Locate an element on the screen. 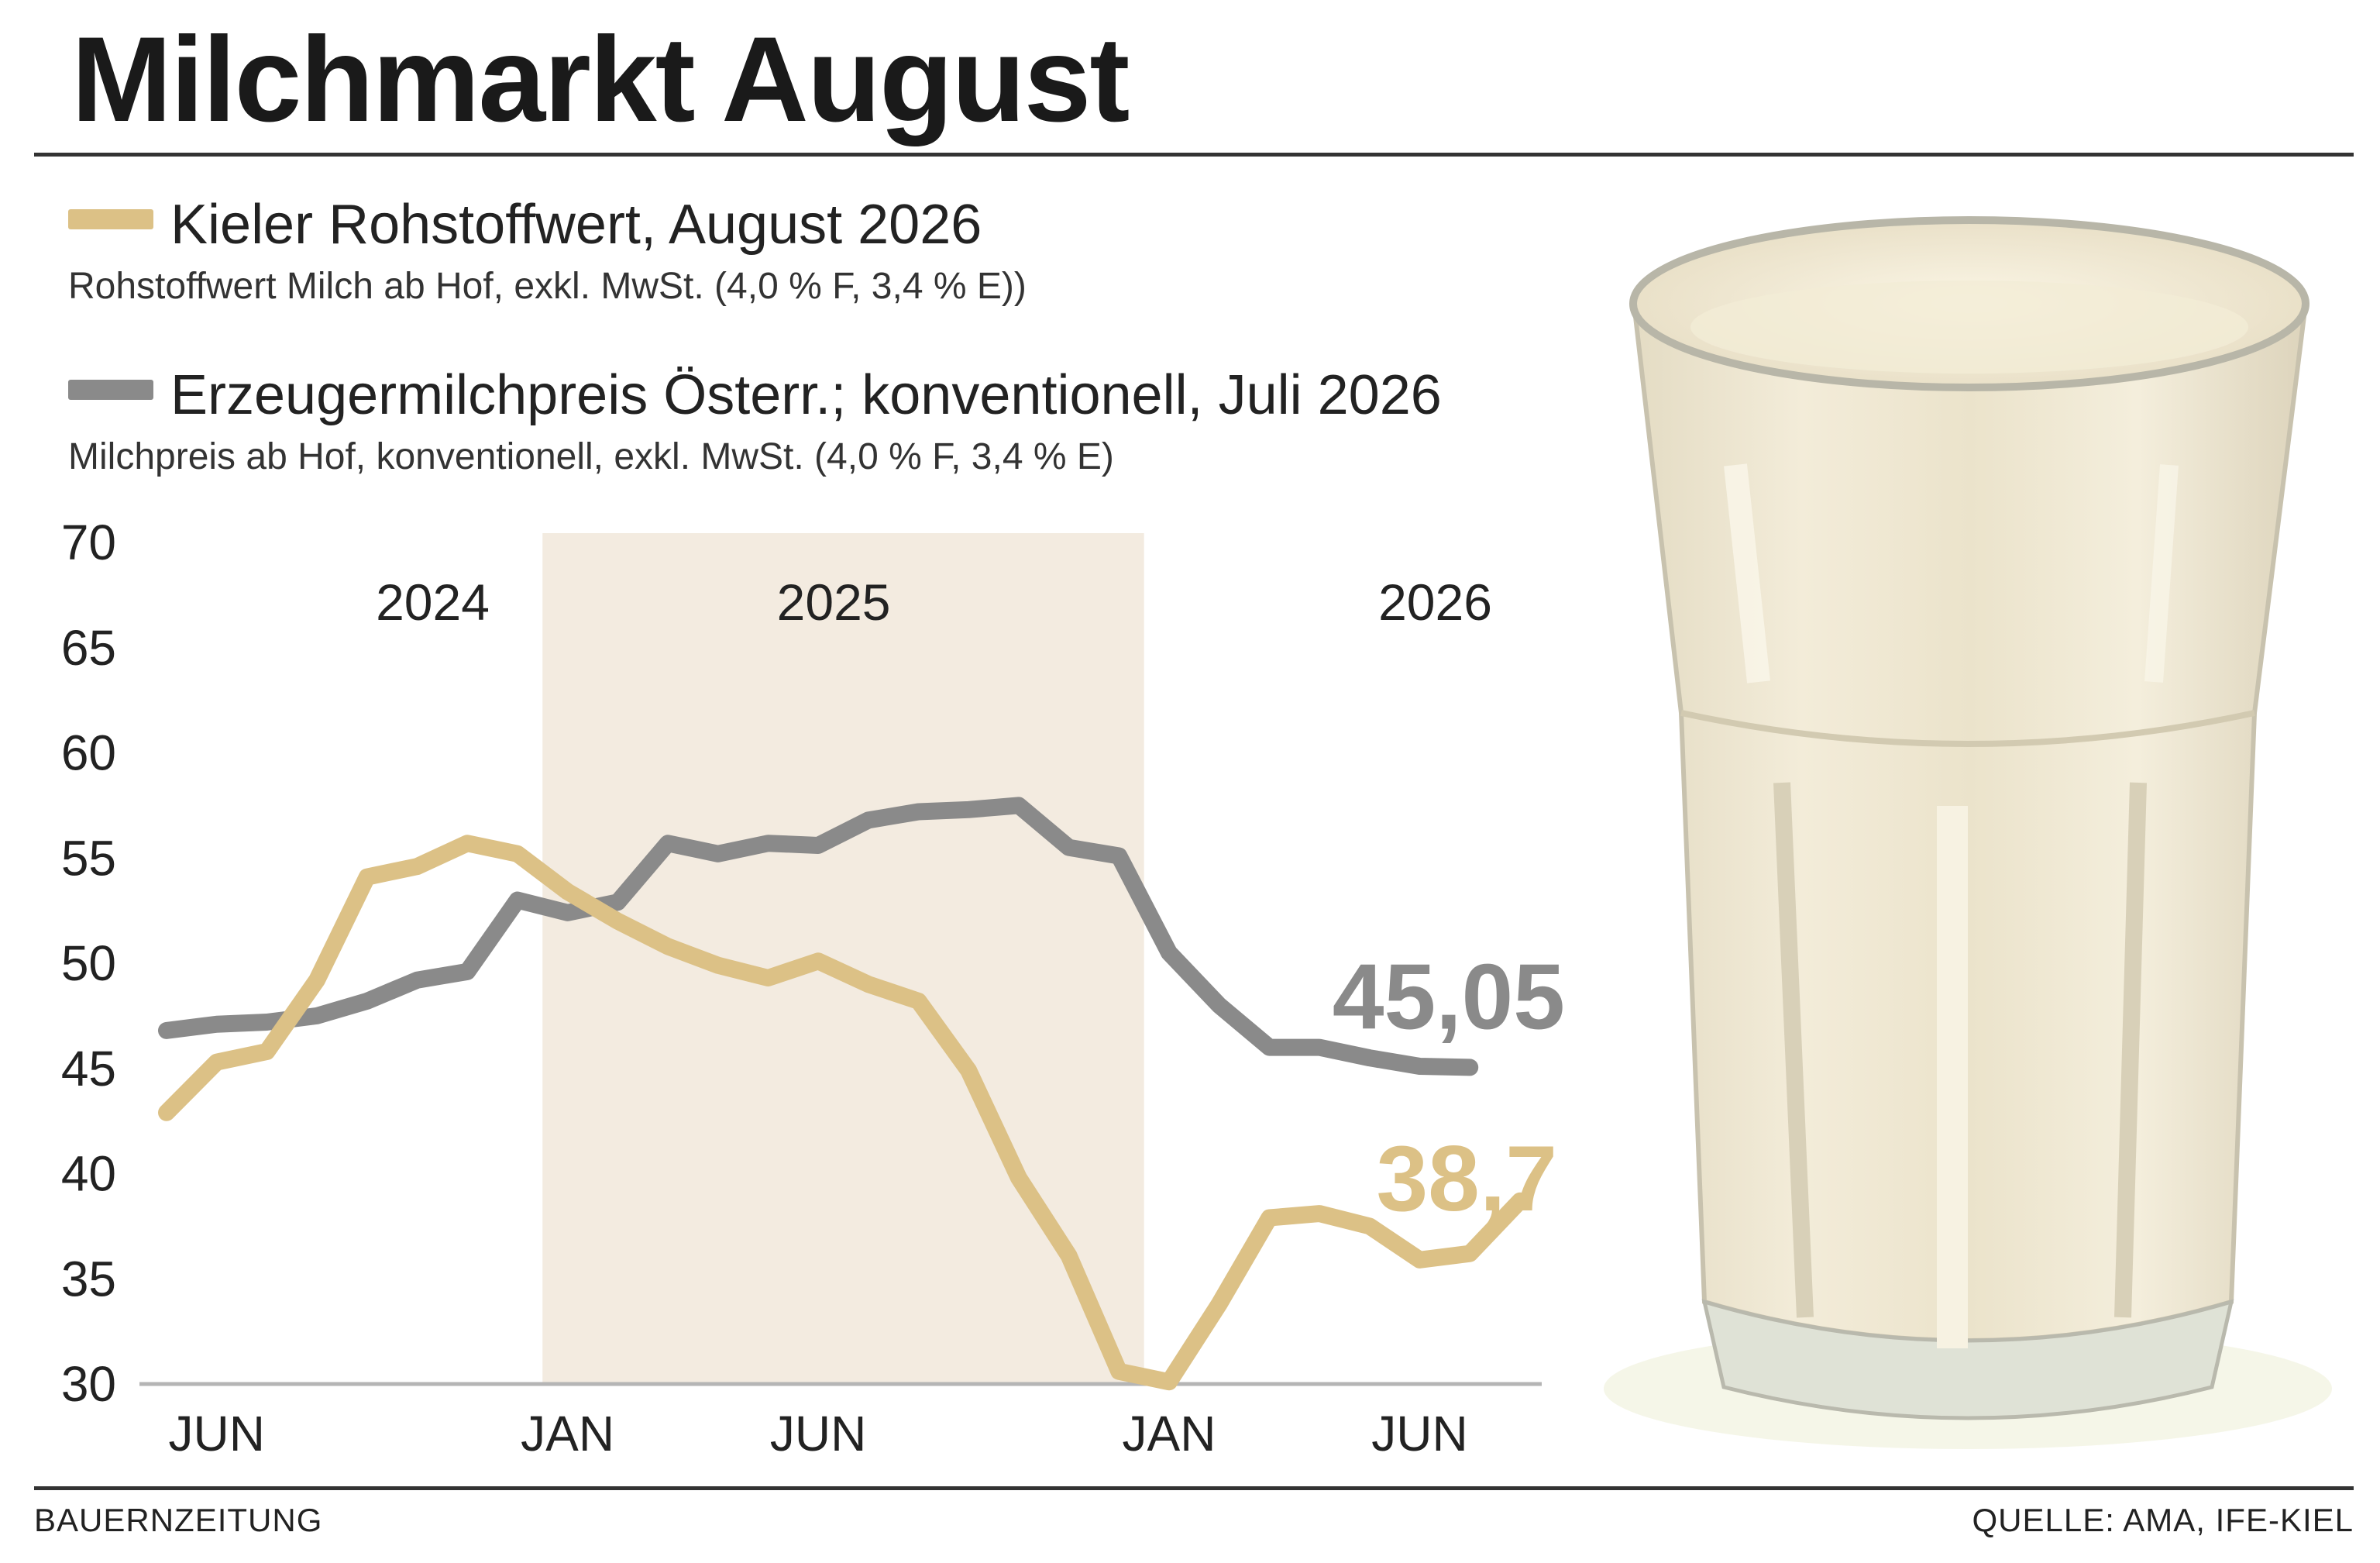  title-rule is located at coordinates (1194, 155).